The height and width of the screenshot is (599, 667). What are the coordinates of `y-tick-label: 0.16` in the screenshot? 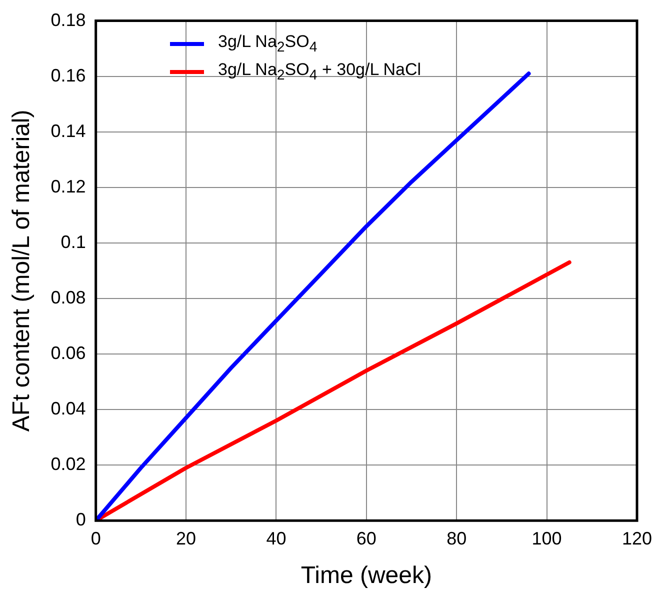 It's located at (68, 75).